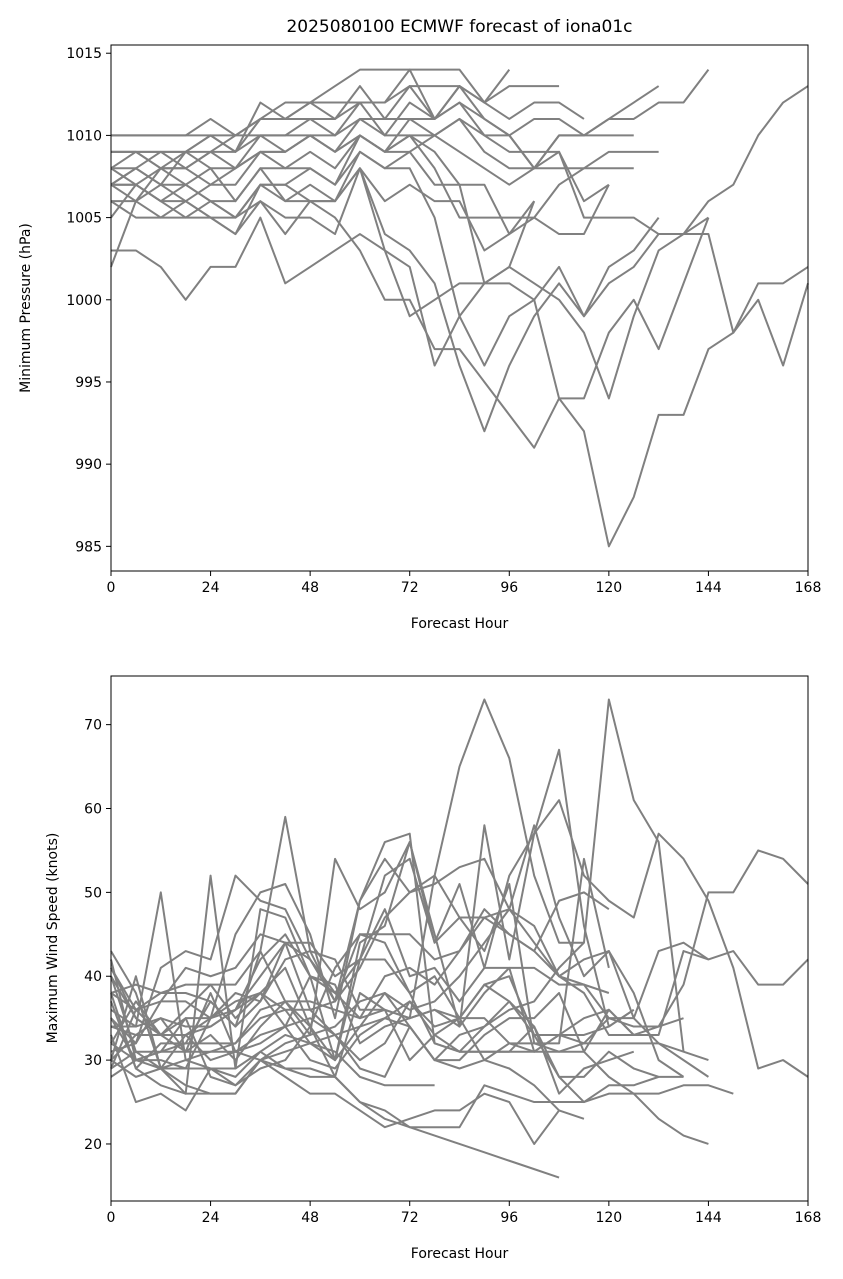  What do you see at coordinates (84, 219) in the screenshot?
I see `pressure-y-tick-label: 1005` at bounding box center [84, 219].